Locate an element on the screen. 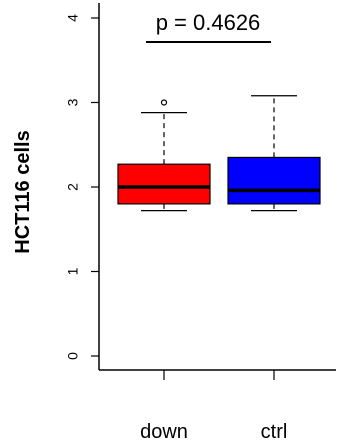  y-tick-label: 0 is located at coordinates (73, 356).